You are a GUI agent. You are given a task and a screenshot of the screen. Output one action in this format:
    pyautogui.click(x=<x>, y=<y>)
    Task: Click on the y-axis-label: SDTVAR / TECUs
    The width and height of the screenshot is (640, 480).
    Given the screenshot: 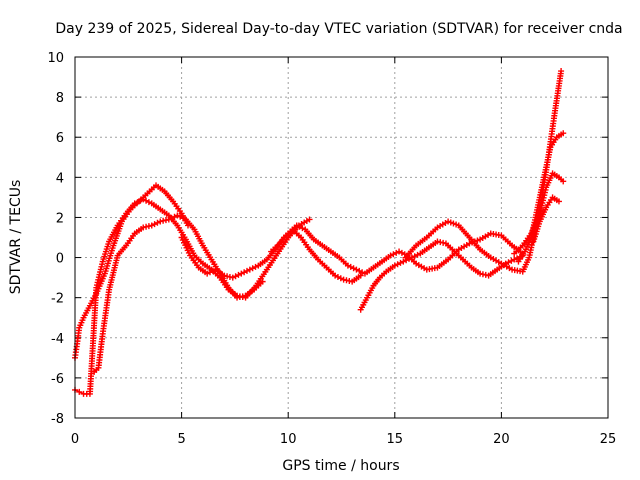 What is the action you would take?
    pyautogui.click(x=16, y=237)
    